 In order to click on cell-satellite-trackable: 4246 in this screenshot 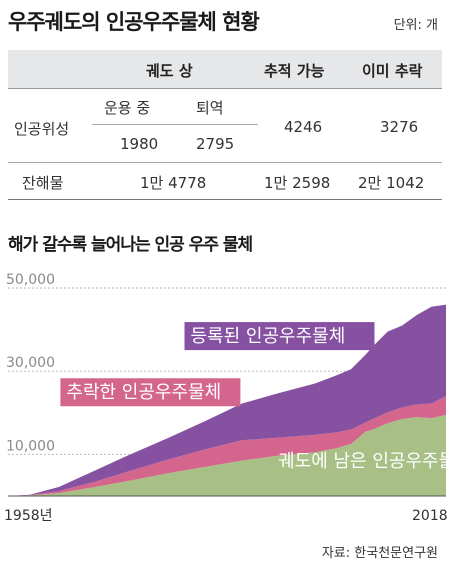, I will do `click(303, 127)`.